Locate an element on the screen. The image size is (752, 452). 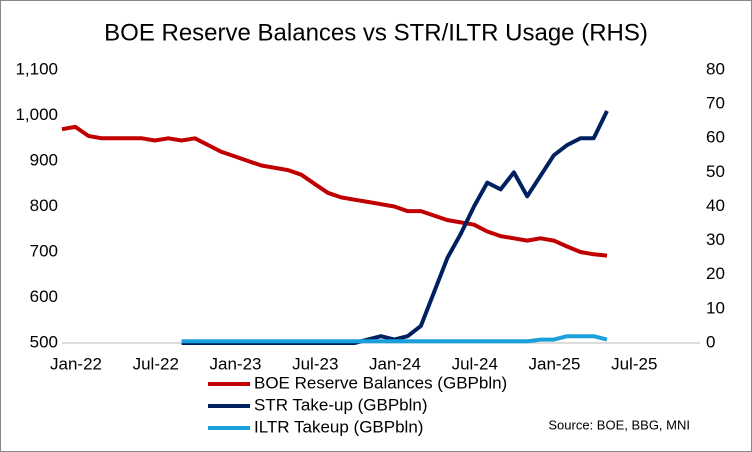
x-tick-label: Jan-22 is located at coordinates (76, 363).